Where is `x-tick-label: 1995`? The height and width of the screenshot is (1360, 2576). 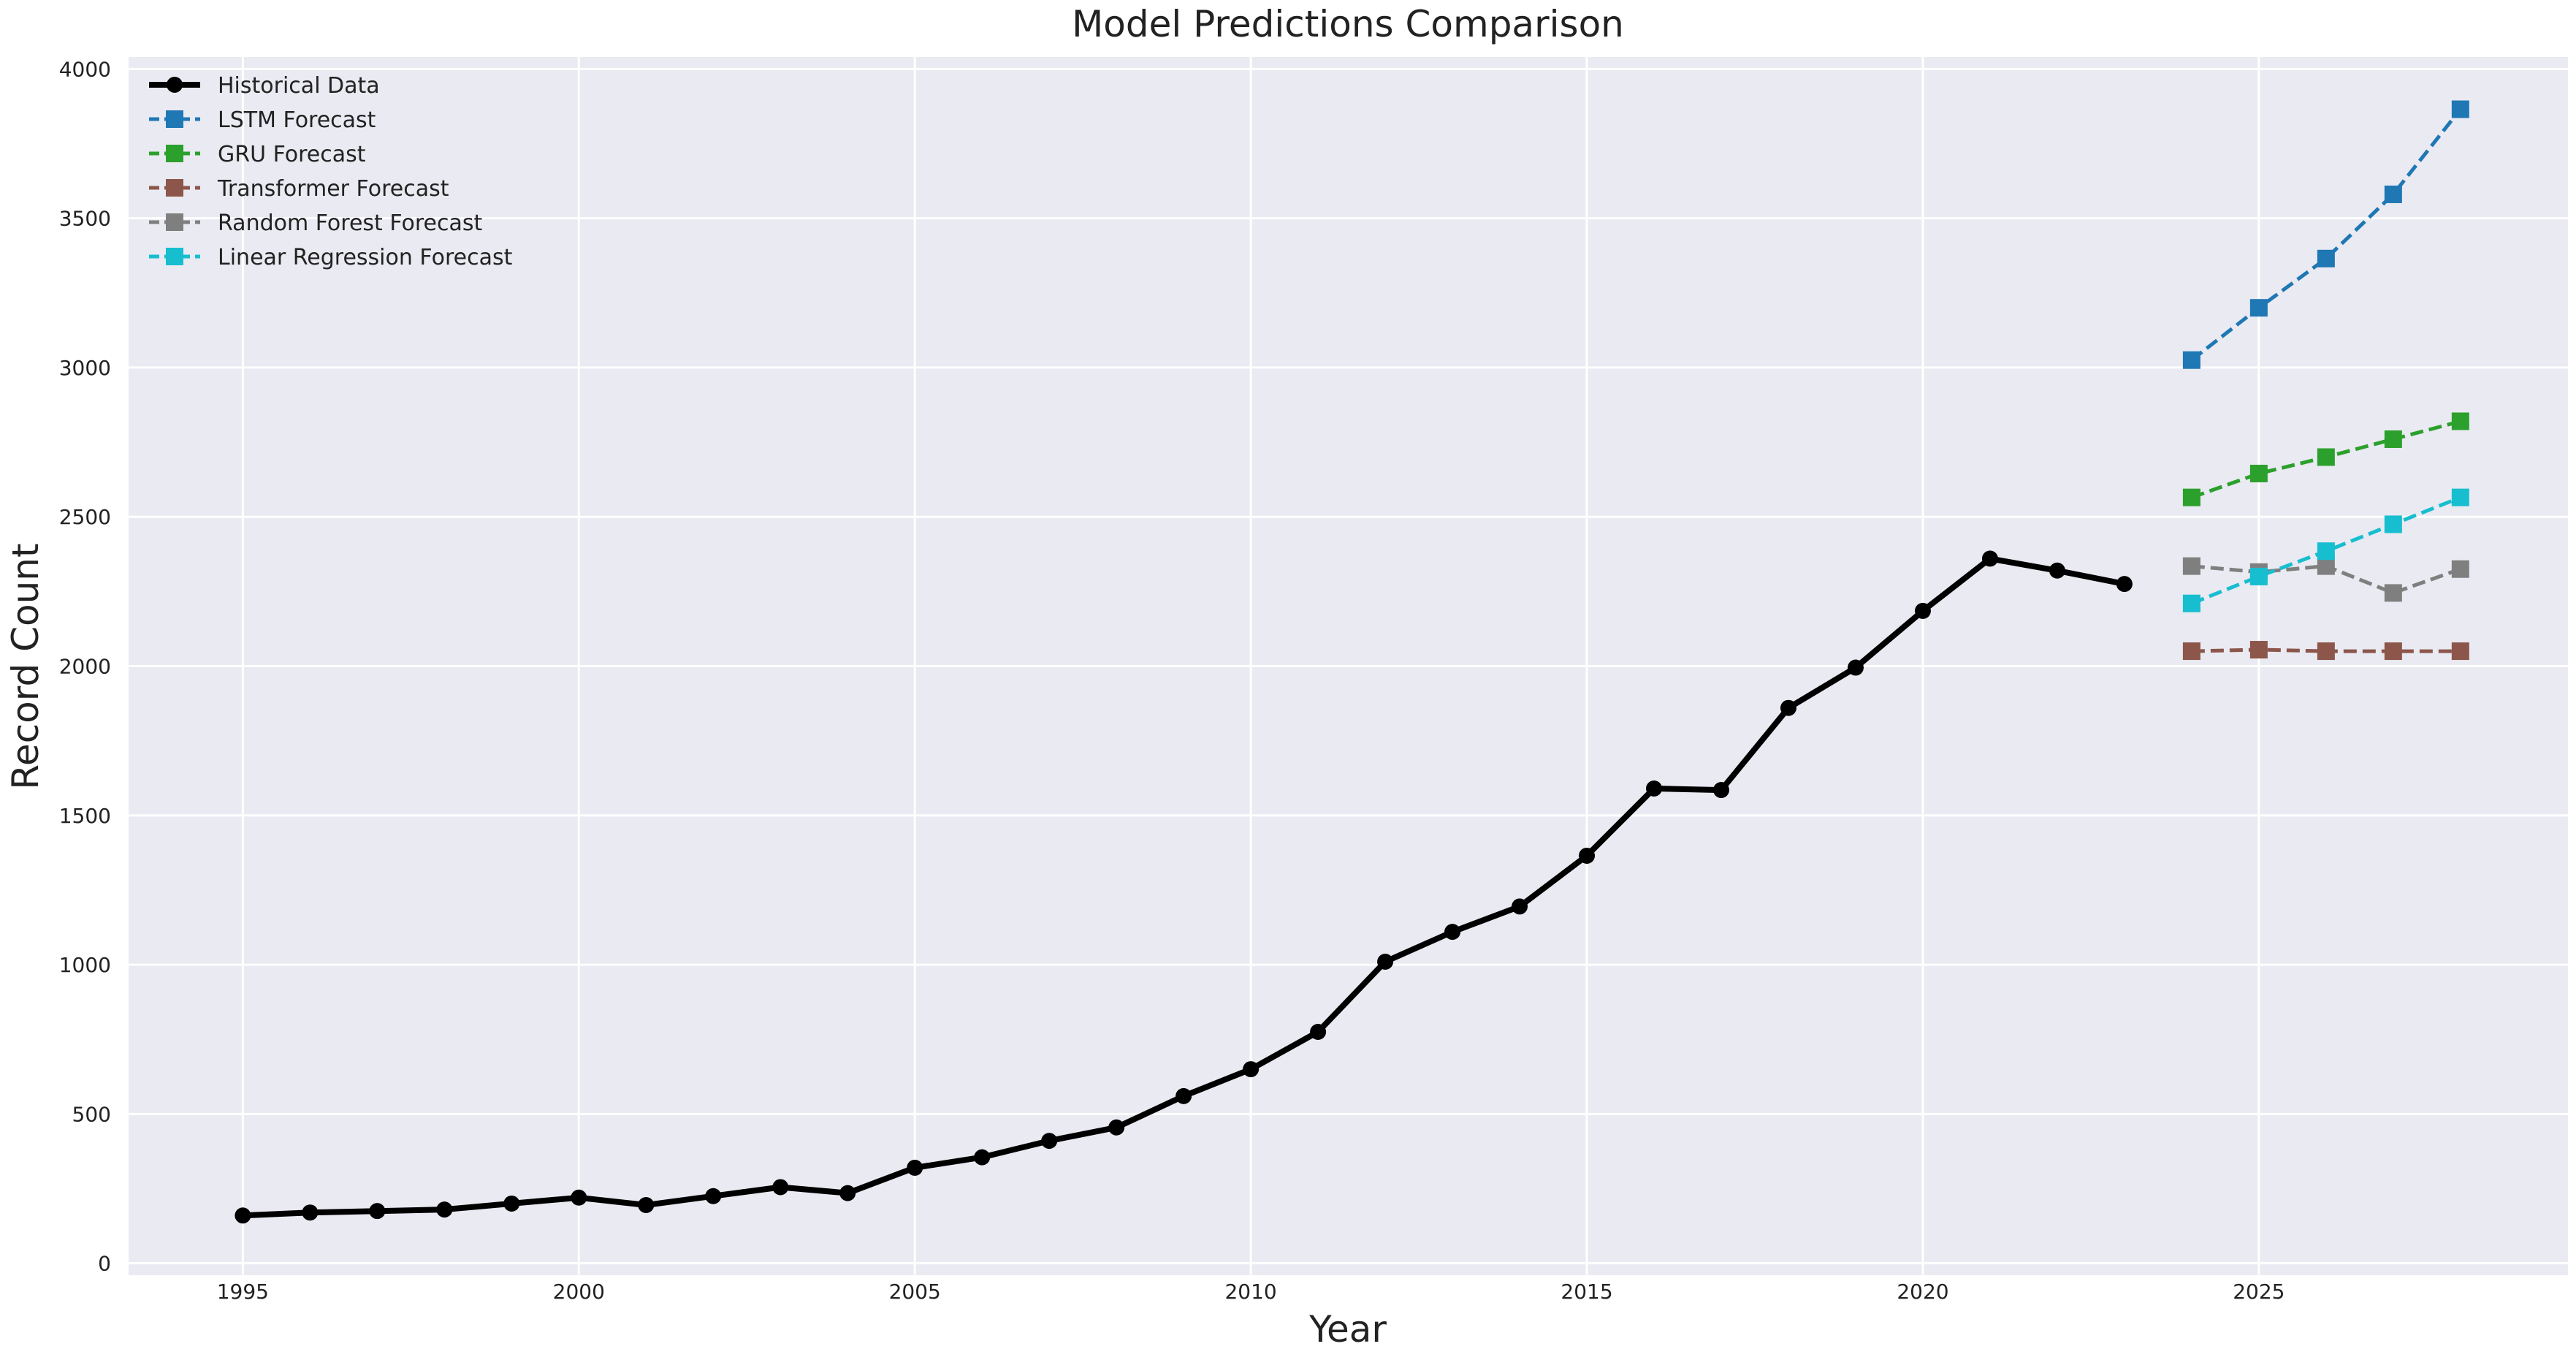
x-tick-label: 1995 is located at coordinates (243, 1292).